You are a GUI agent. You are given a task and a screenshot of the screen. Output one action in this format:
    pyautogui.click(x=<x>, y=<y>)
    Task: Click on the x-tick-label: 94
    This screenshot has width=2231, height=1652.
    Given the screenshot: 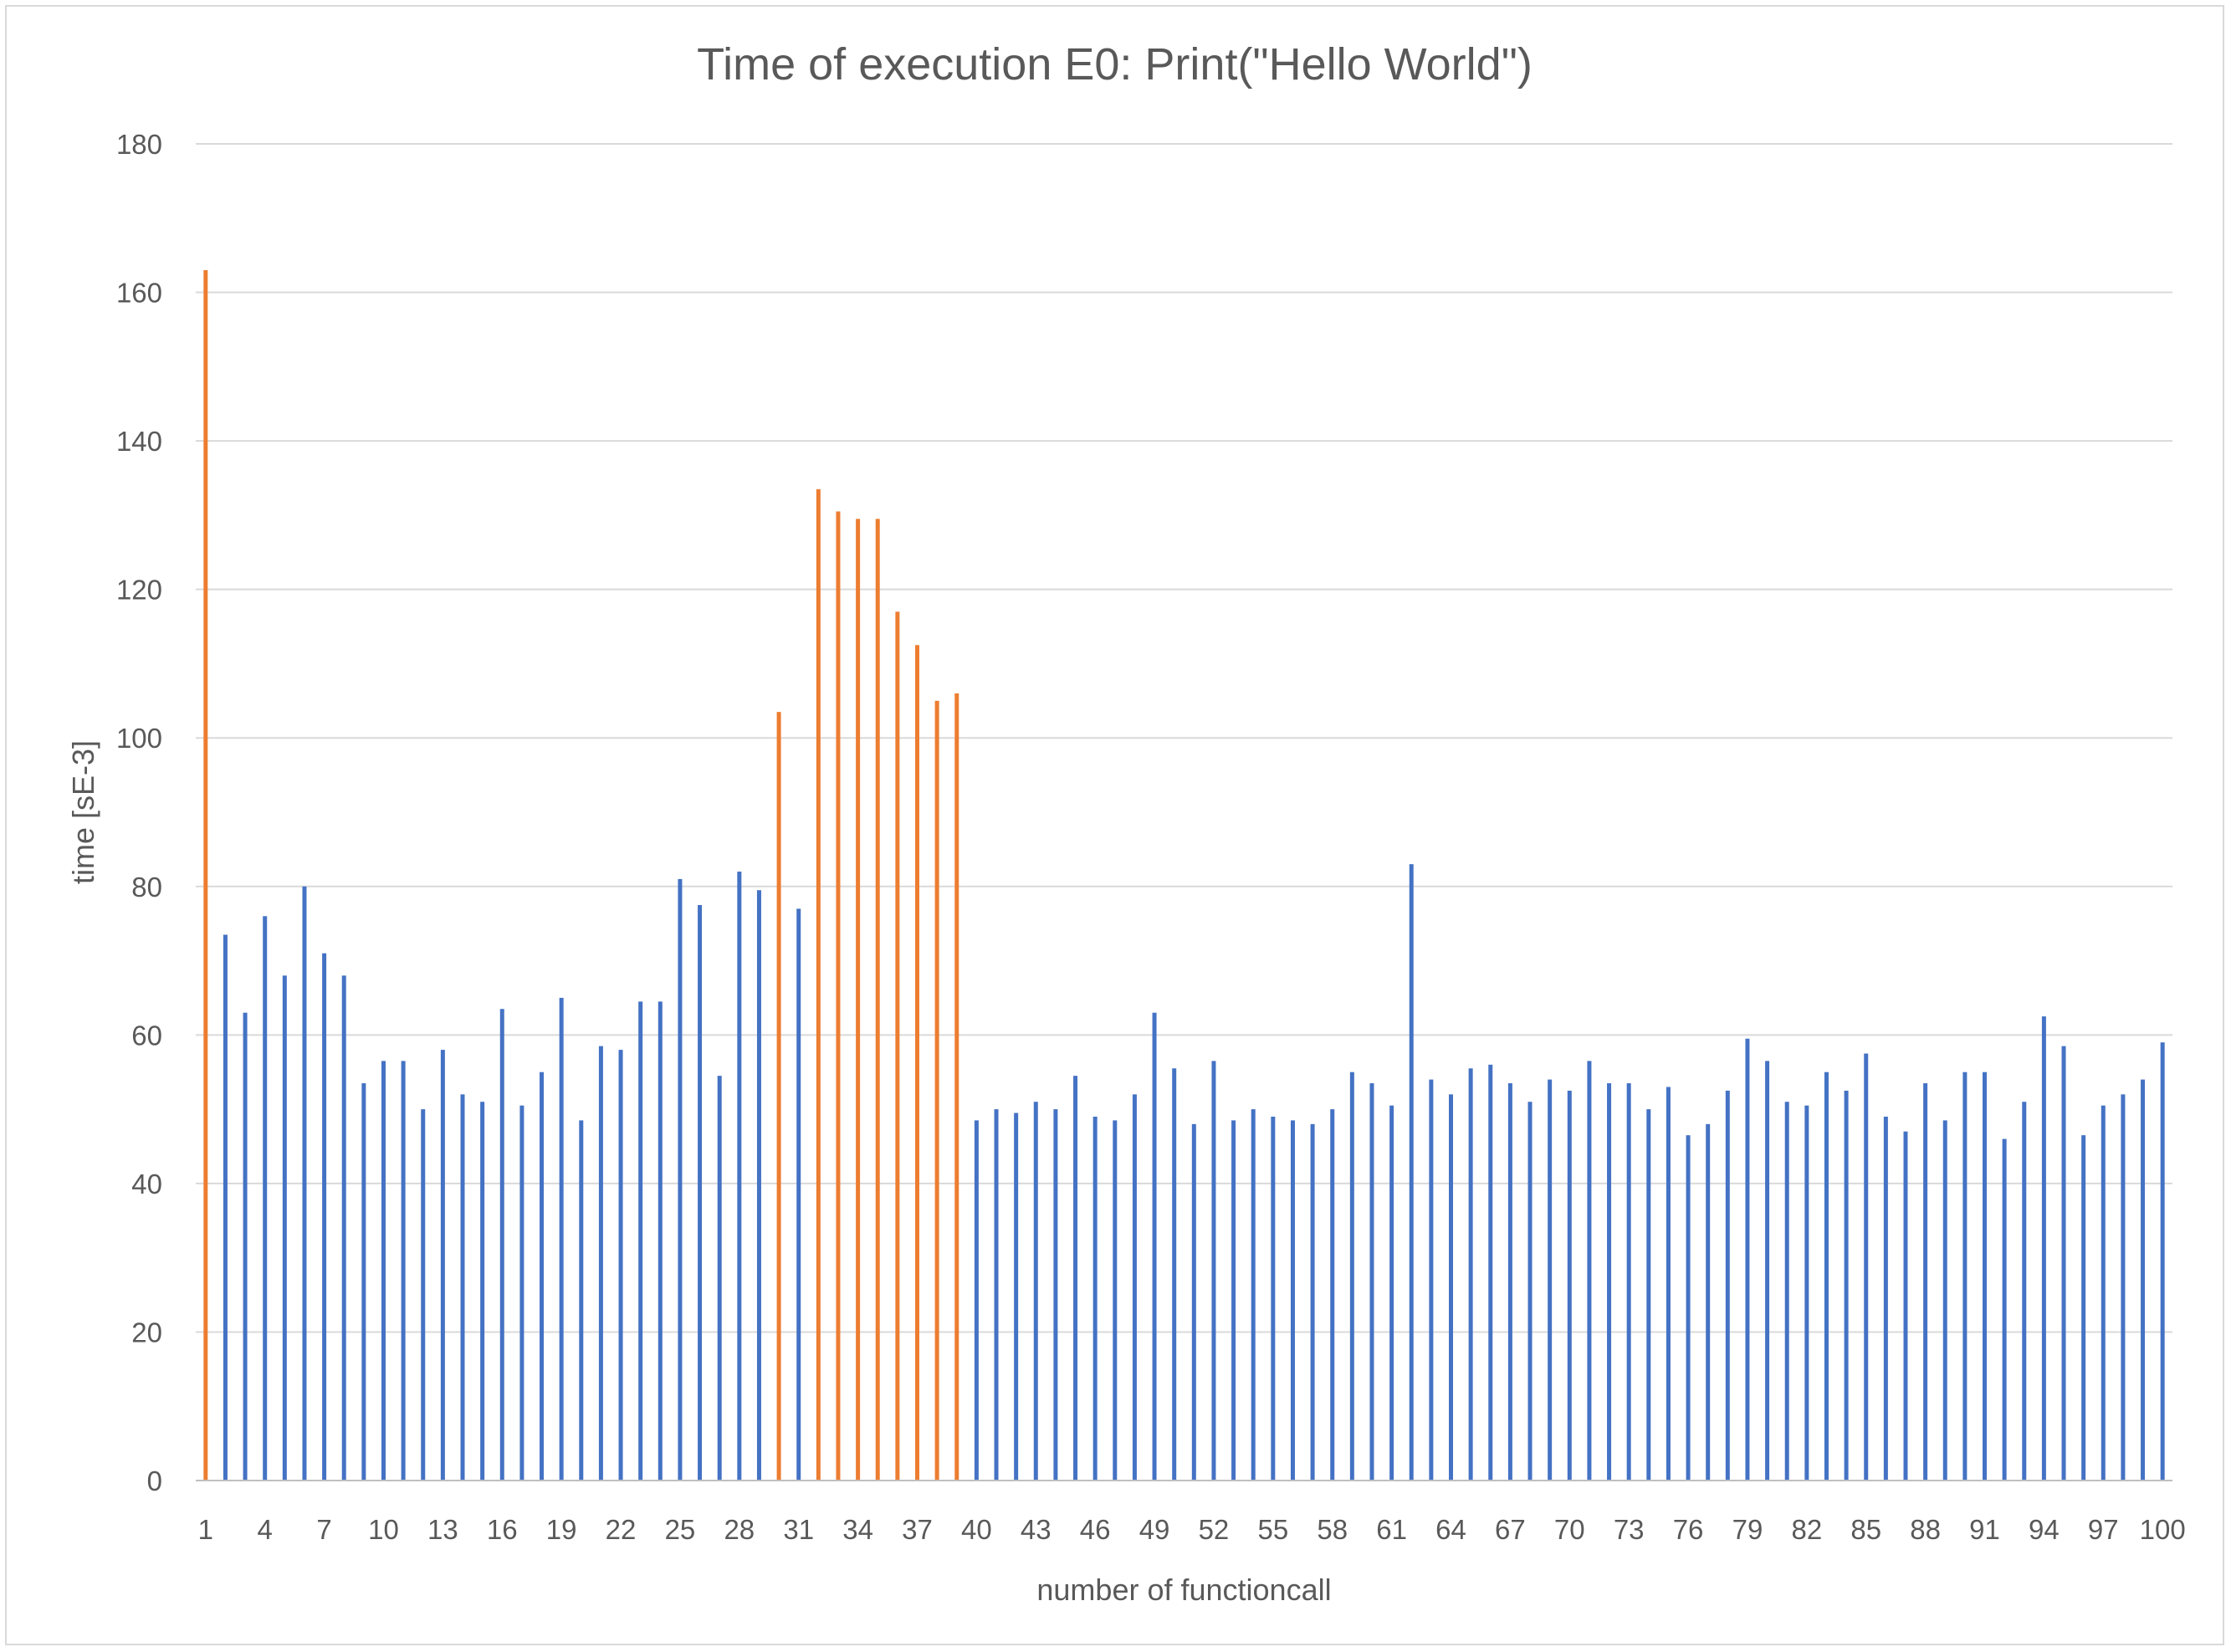 What is the action you would take?
    pyautogui.click(x=2044, y=1529)
    